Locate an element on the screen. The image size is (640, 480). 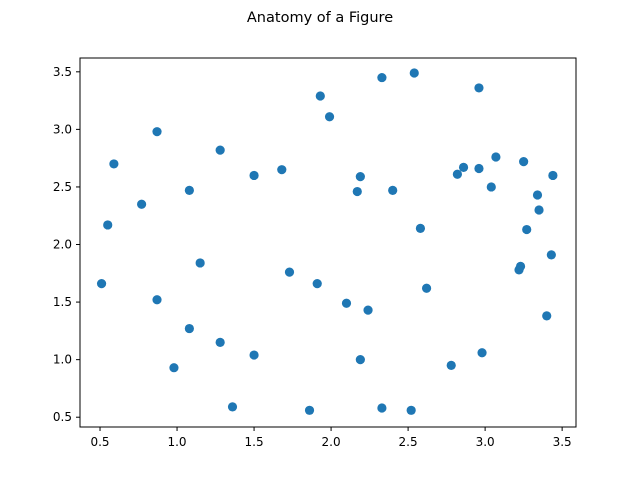
x-tick-label-1: 1.0 is located at coordinates (176, 442).